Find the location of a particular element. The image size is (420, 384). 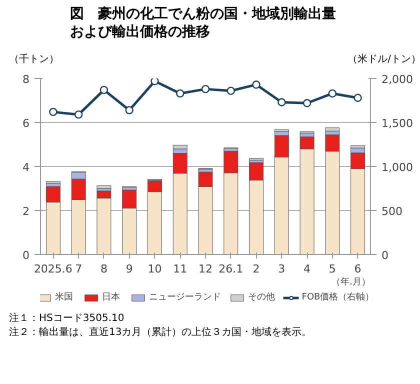

x-tick-label: 3 is located at coordinates (282, 269).